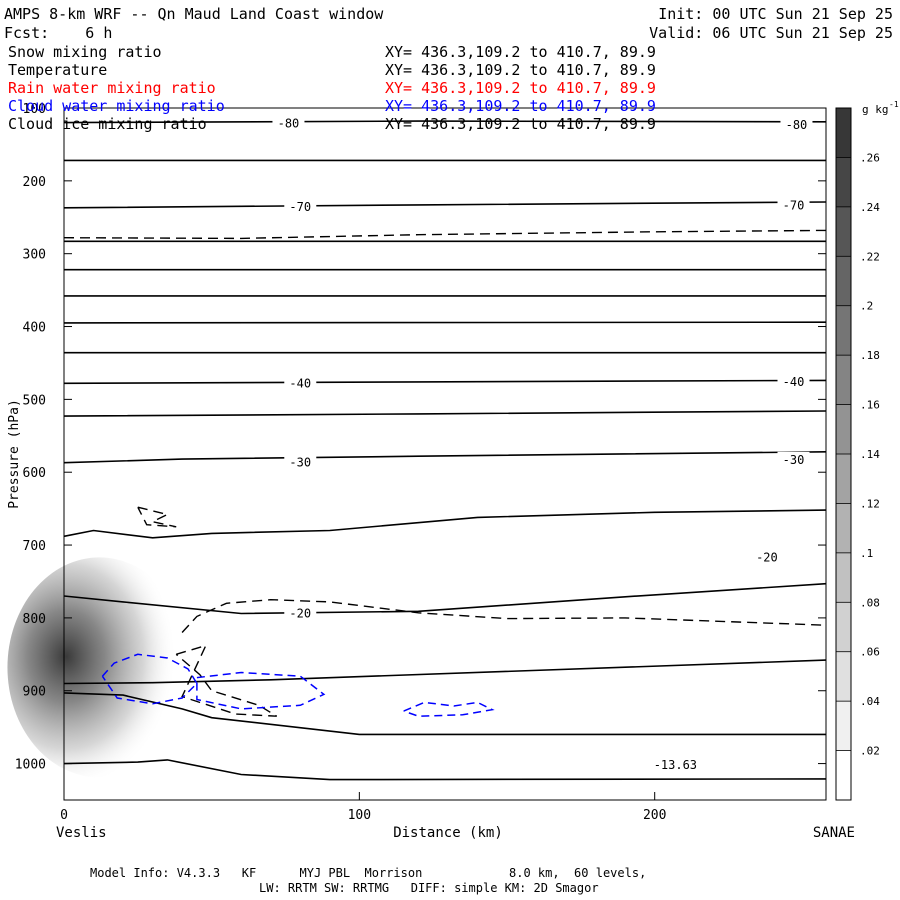 This screenshot has height=900, width=900. I want to click on y-tick-label: 200, so click(34, 182).